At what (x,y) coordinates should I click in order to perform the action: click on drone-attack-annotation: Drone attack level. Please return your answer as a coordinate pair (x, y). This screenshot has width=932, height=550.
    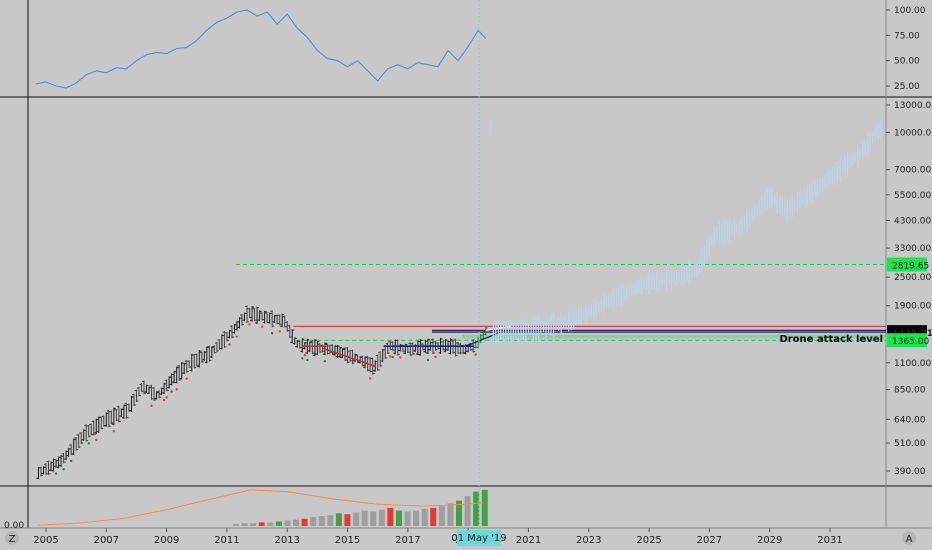
    Looking at the image, I should click on (831, 339).